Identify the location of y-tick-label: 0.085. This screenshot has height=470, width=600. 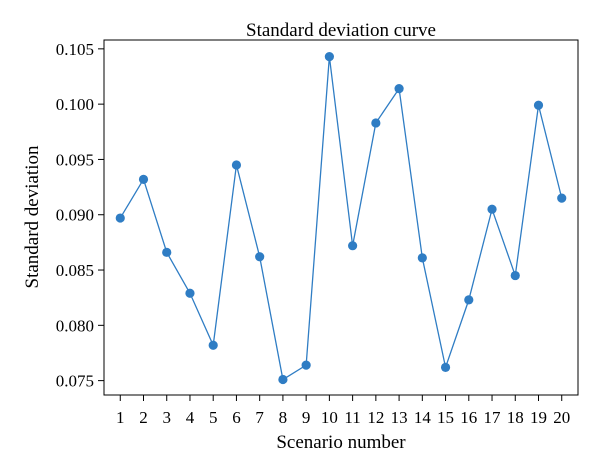
(75, 270).